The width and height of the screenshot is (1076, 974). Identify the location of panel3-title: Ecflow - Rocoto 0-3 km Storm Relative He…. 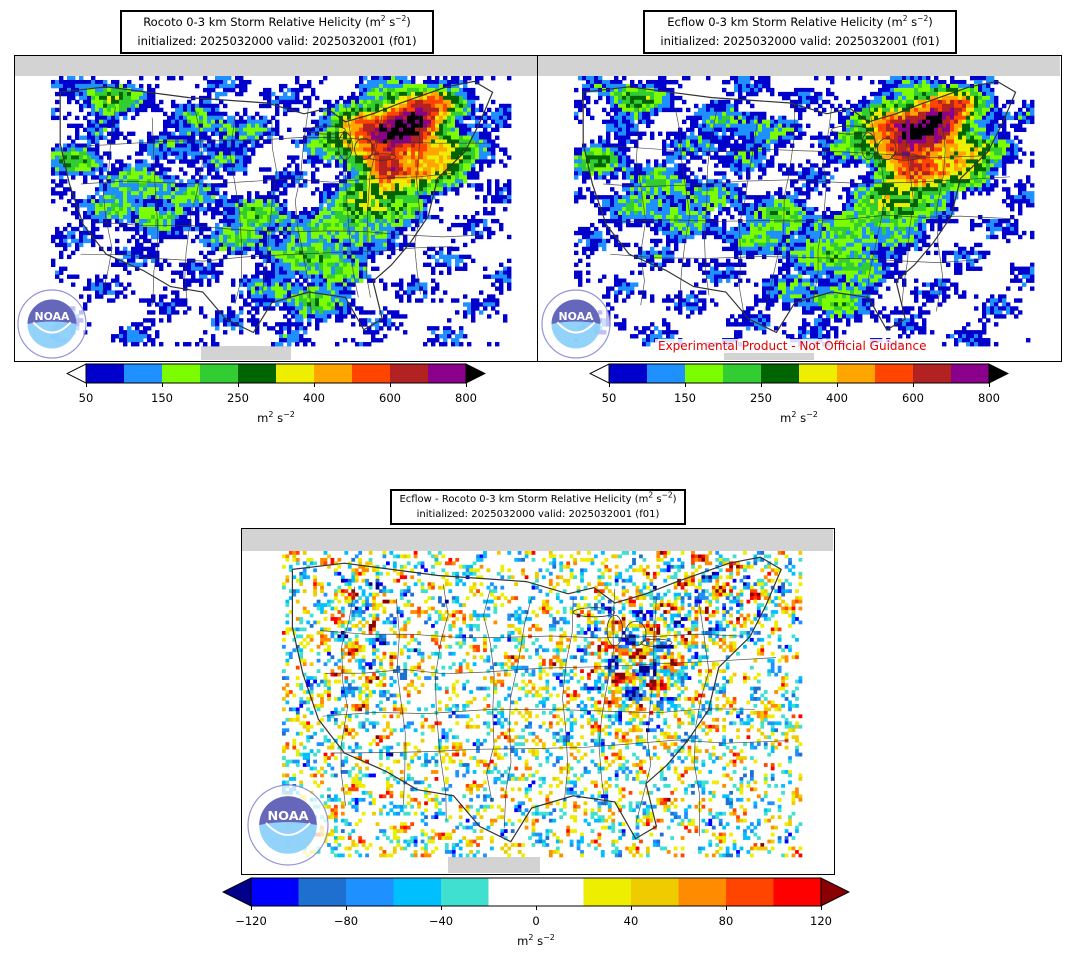
(538, 507).